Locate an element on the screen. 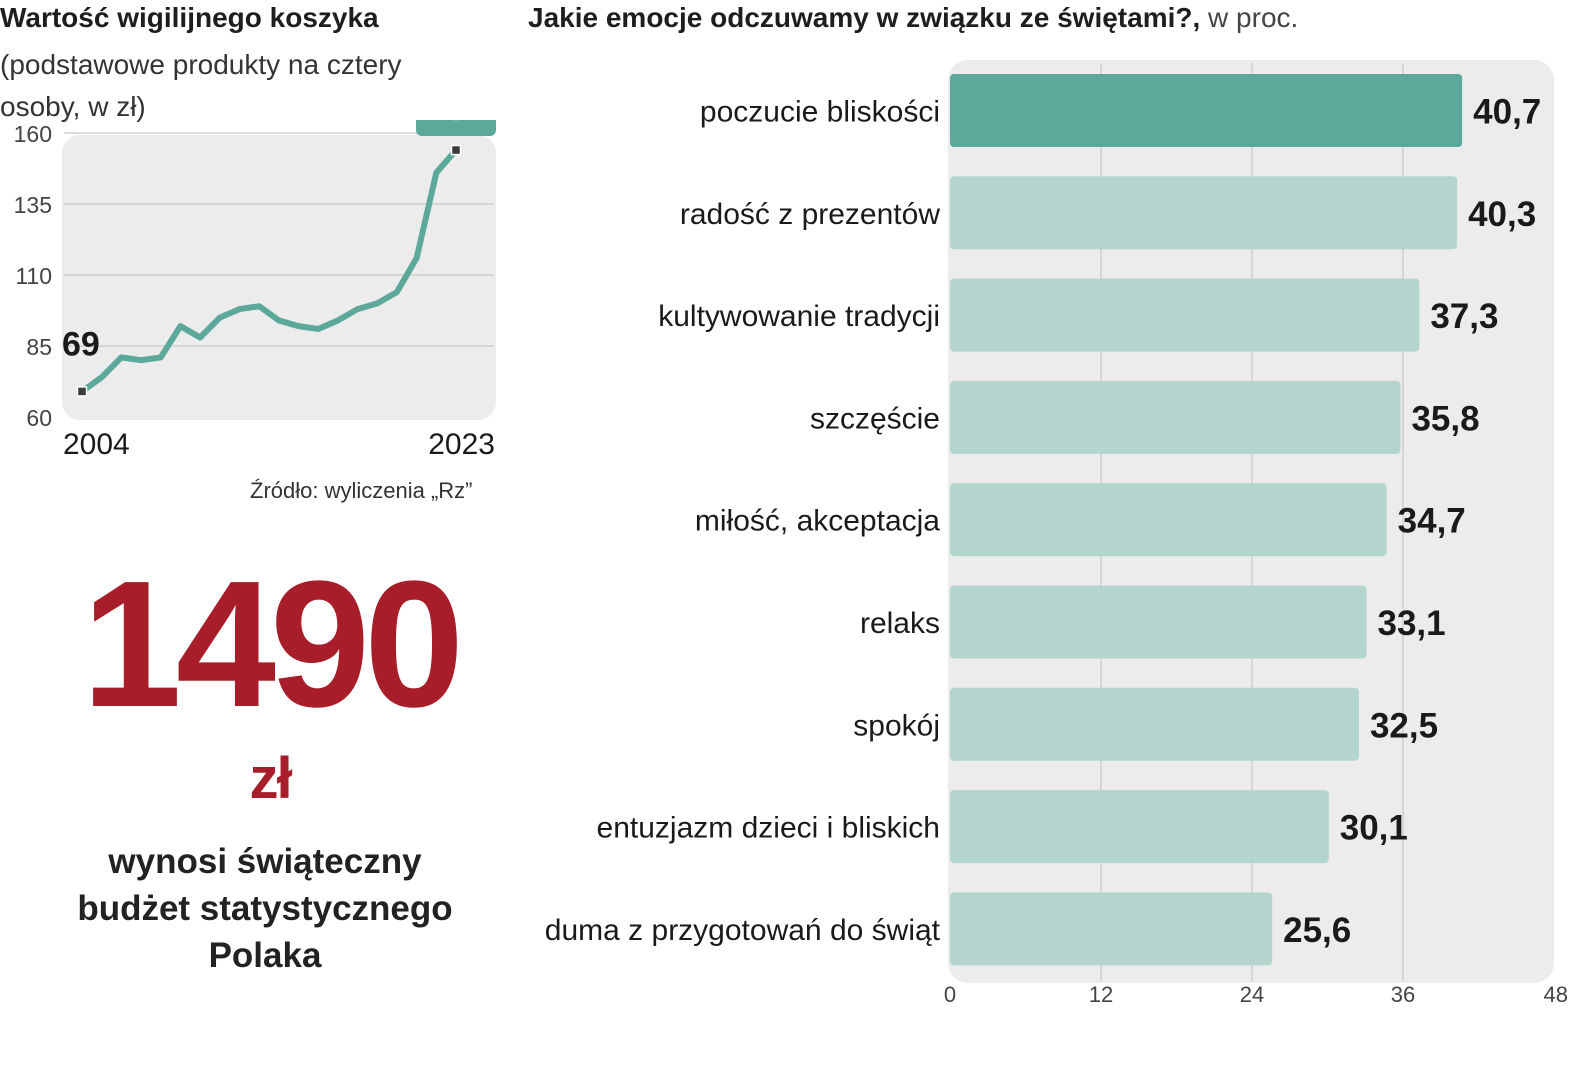  x-tick-label: 0 is located at coordinates (950, 994).